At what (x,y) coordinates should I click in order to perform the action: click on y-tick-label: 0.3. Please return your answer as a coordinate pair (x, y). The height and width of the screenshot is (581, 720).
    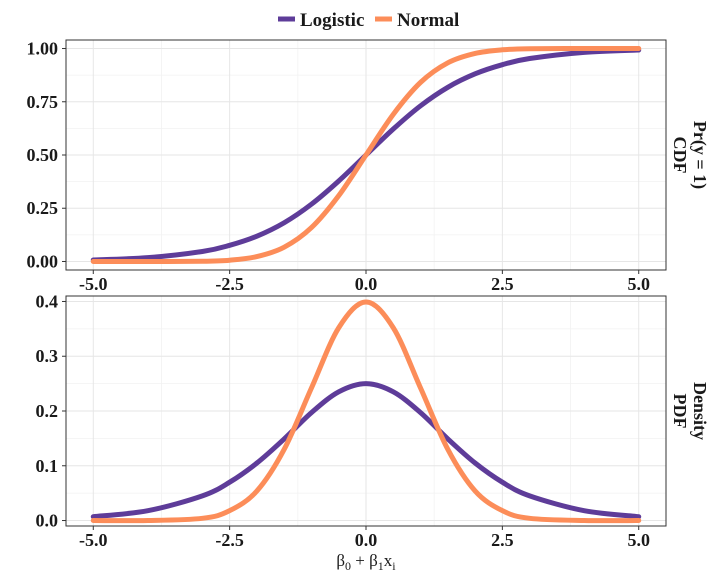
    Looking at the image, I should click on (47, 356).